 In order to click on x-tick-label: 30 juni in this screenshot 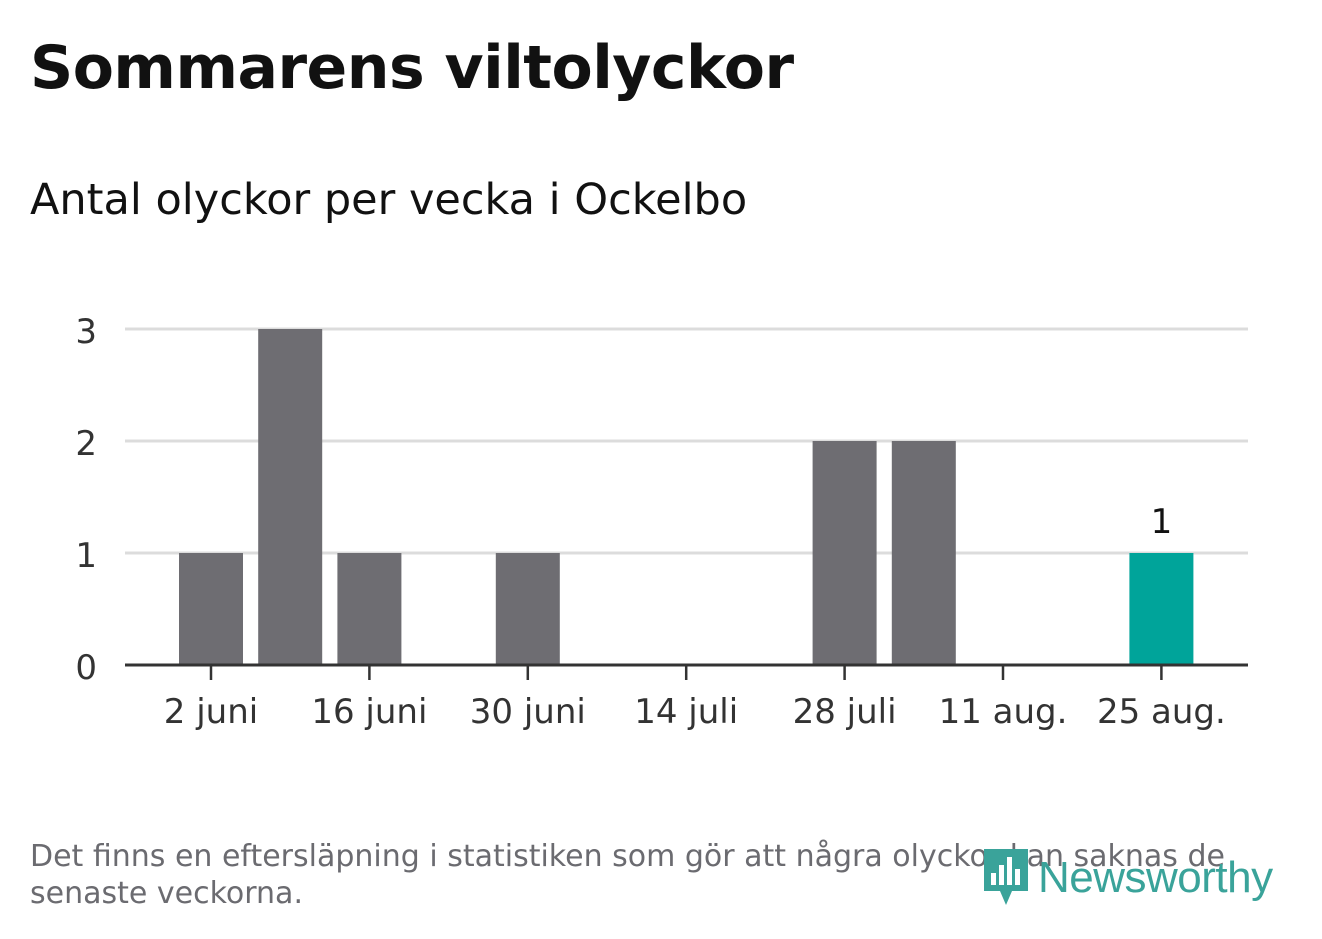, I will do `click(528, 712)`.